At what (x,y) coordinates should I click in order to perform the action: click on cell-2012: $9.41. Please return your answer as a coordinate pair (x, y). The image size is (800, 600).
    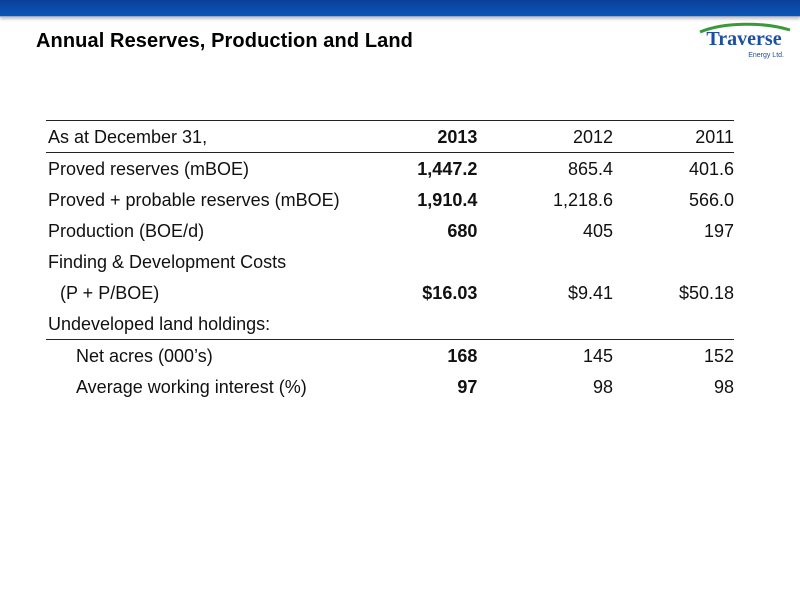
    Looking at the image, I should click on (590, 293).